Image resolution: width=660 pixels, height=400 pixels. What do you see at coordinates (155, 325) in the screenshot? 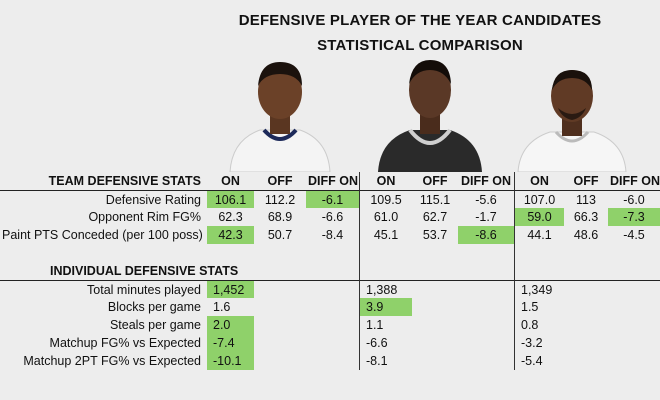
I see `row-label: Steals per game` at bounding box center [155, 325].